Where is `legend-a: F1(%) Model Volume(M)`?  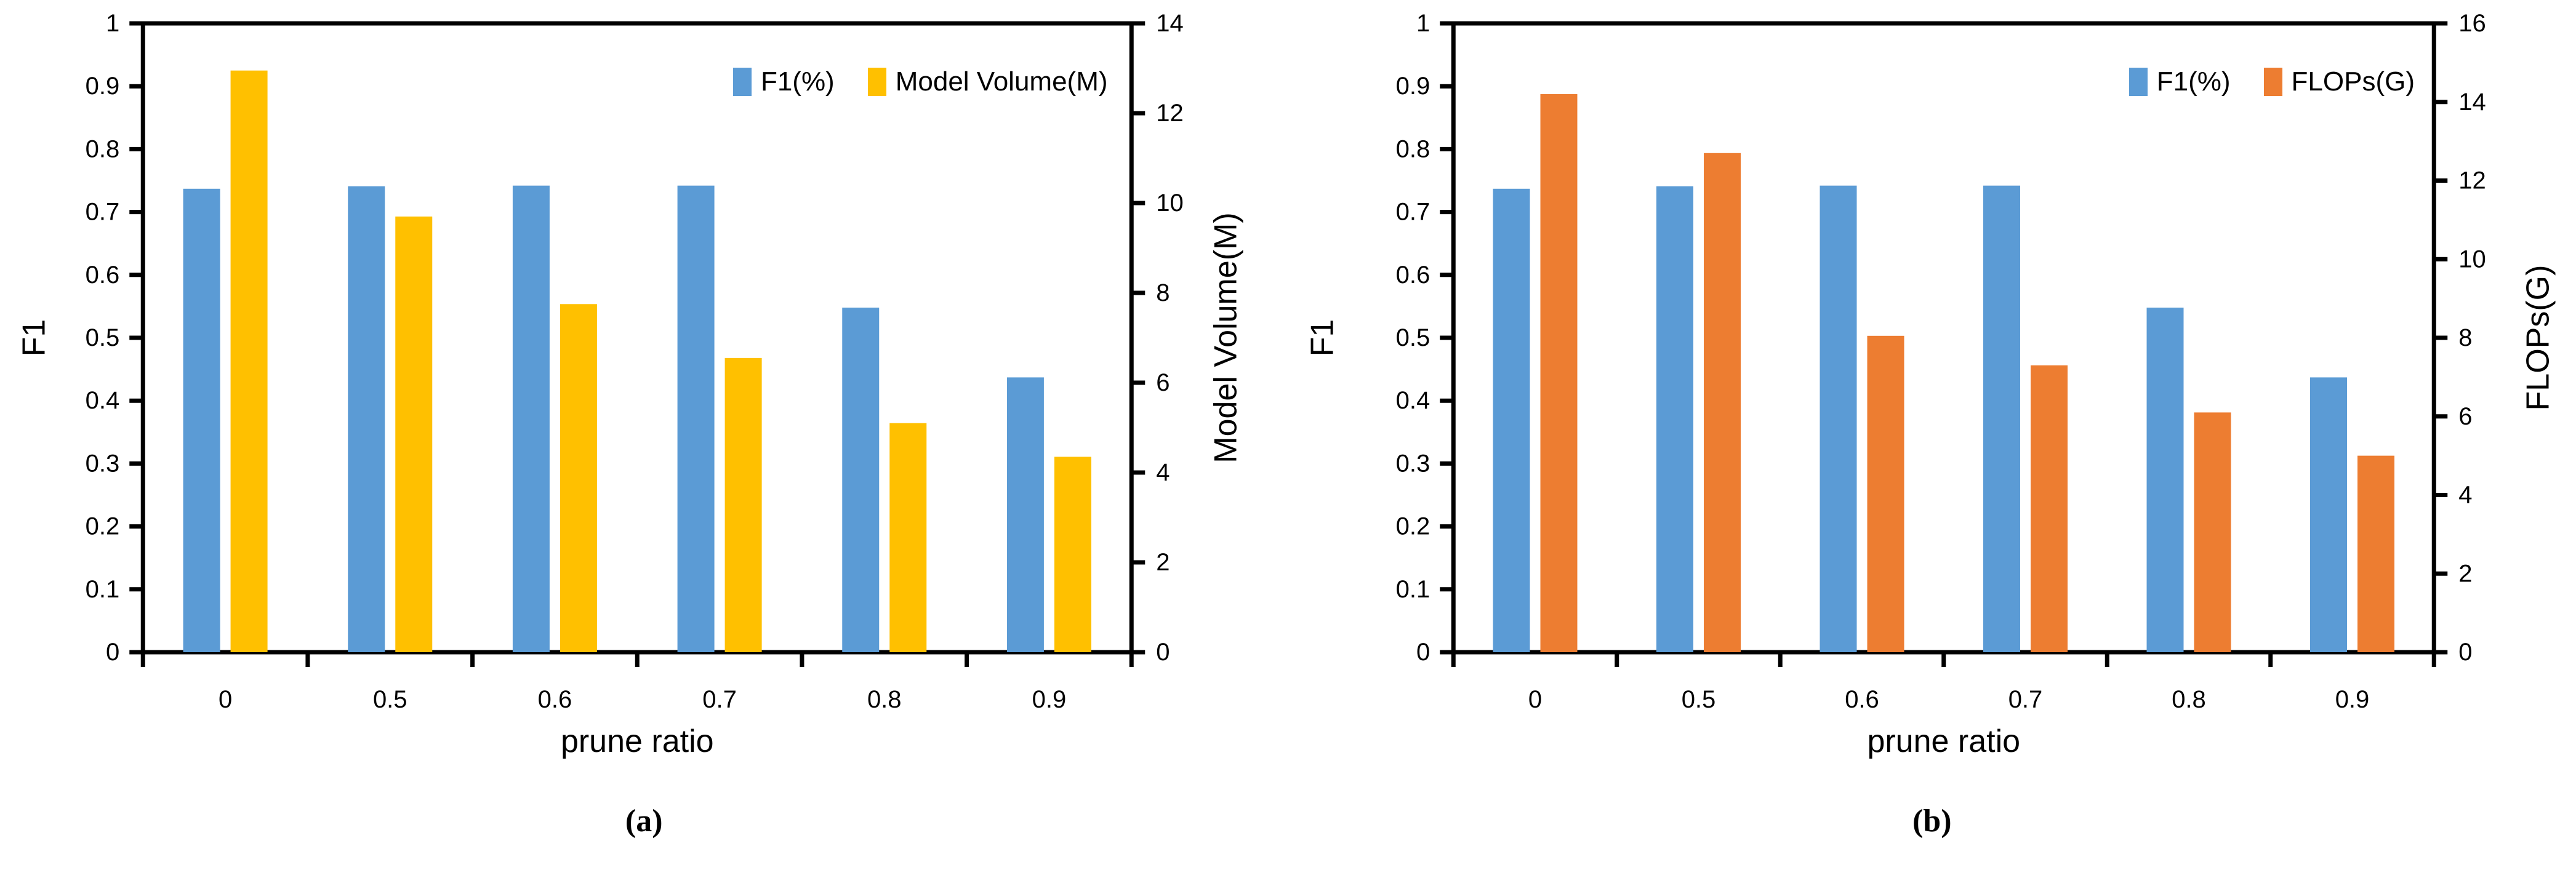
legend-a: F1(%) Model Volume(M) is located at coordinates (920, 81).